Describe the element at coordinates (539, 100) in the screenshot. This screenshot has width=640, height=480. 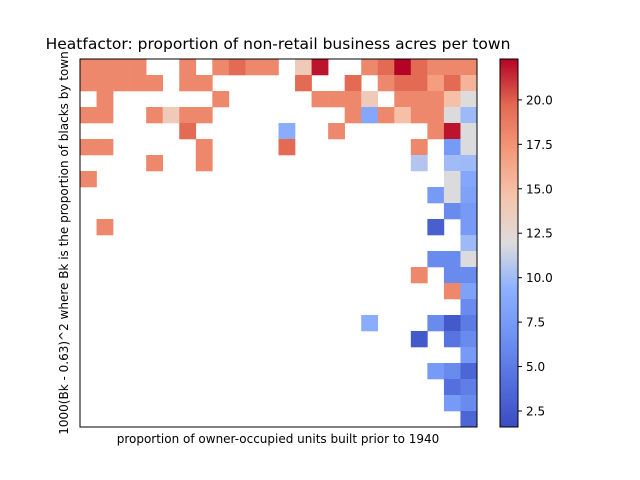
I see `colorbar-tick-label: 20.0` at that location.